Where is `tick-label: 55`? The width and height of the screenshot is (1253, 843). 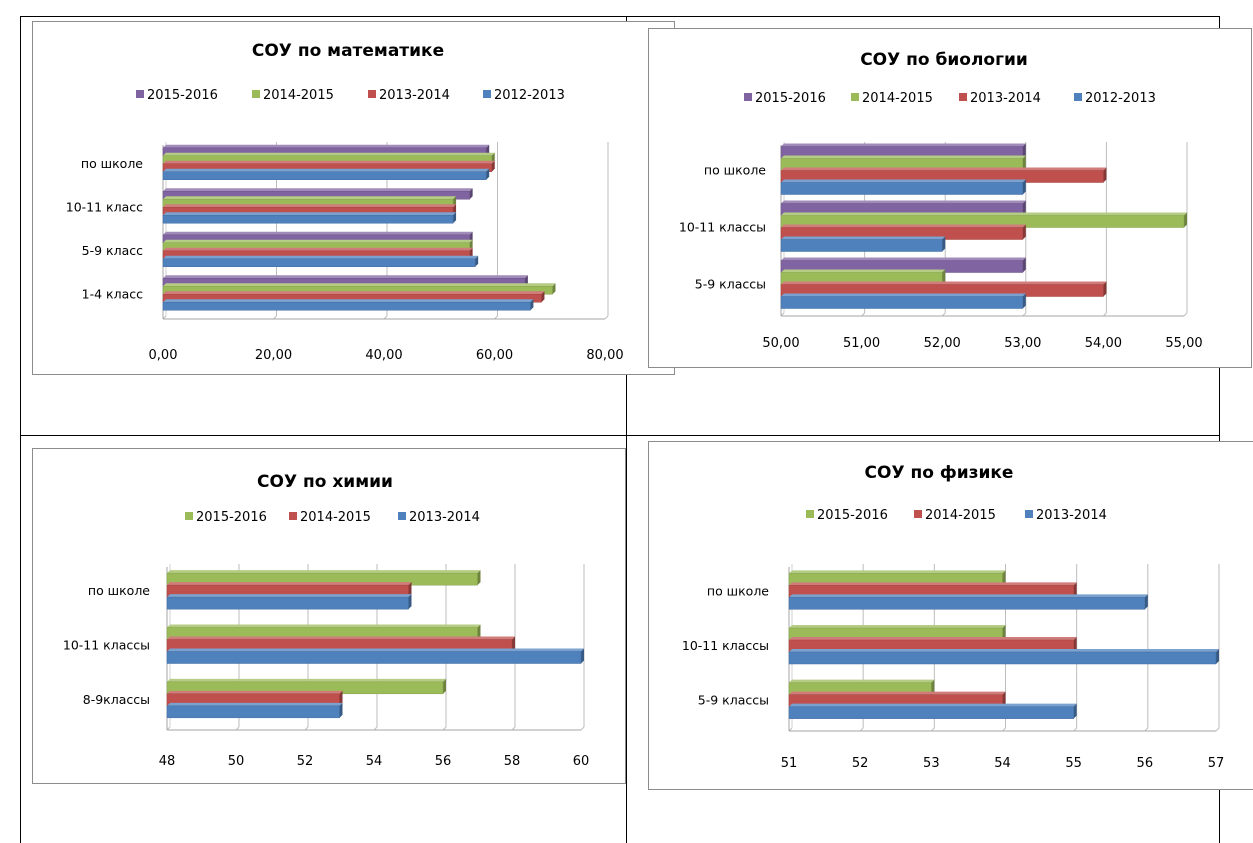 tick-label: 55 is located at coordinates (1073, 763).